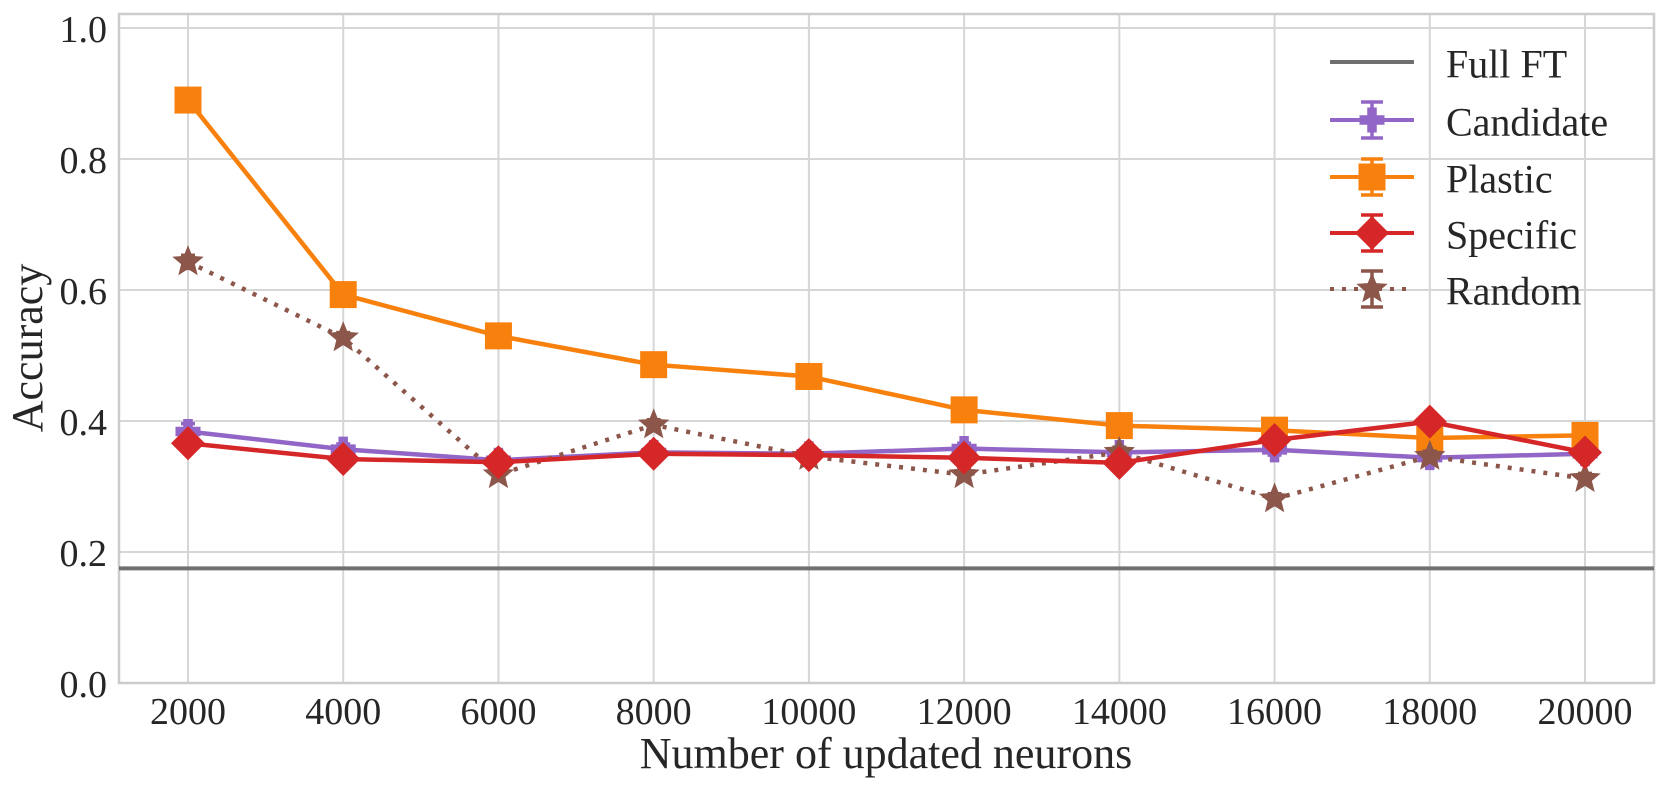  Describe the element at coordinates (84, 161) in the screenshot. I see `y-tick-label-0.8: 0.8` at that location.